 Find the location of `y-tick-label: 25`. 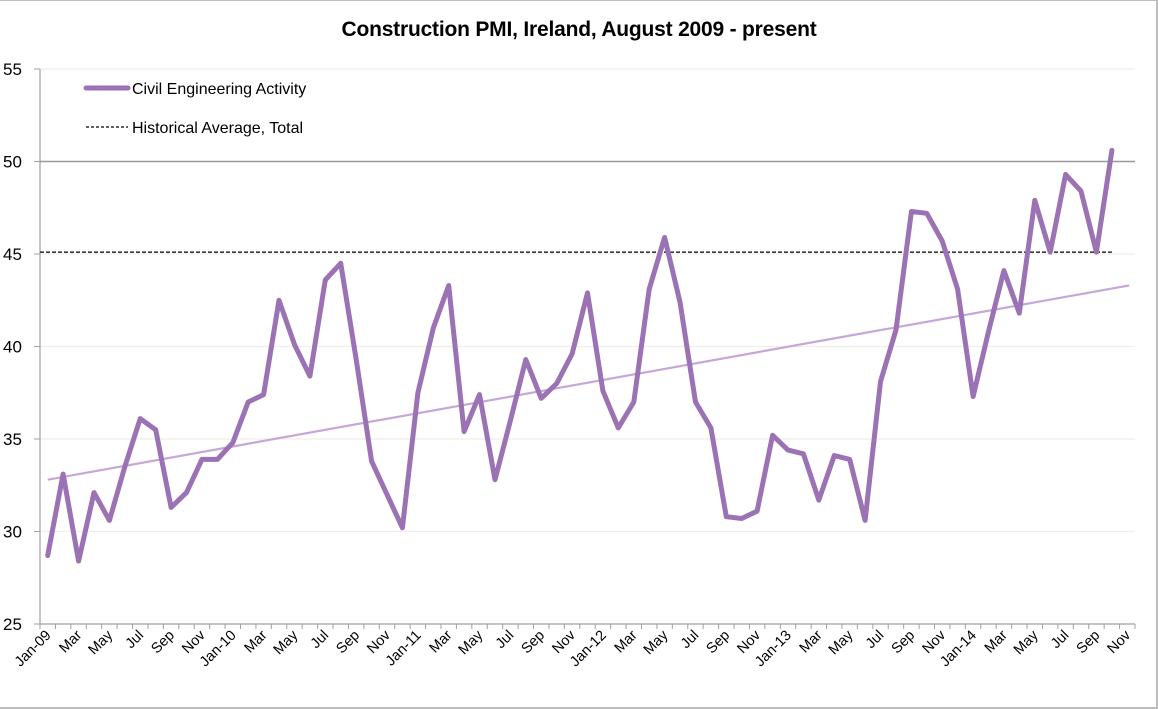

y-tick-label: 25 is located at coordinates (12, 624).